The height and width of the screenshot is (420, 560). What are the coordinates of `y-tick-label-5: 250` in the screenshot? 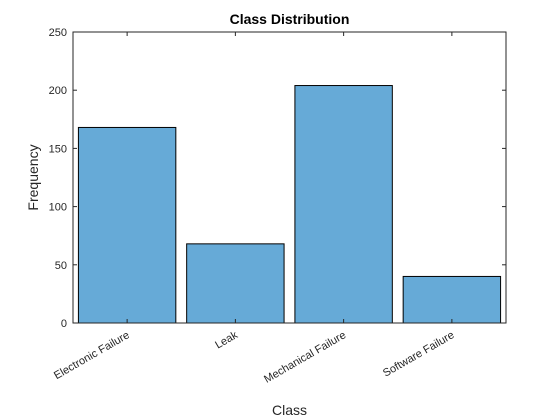 It's located at (58, 33).